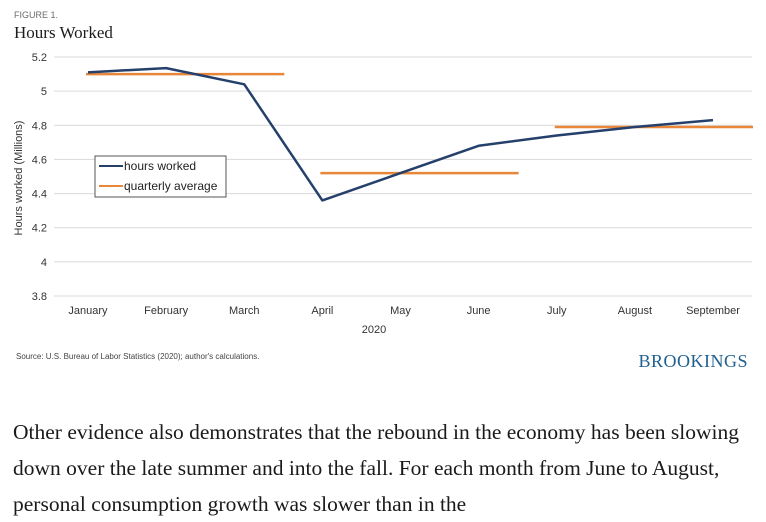 This screenshot has height=522, width=766. I want to click on y-tick-label: 4.8, so click(39, 126).